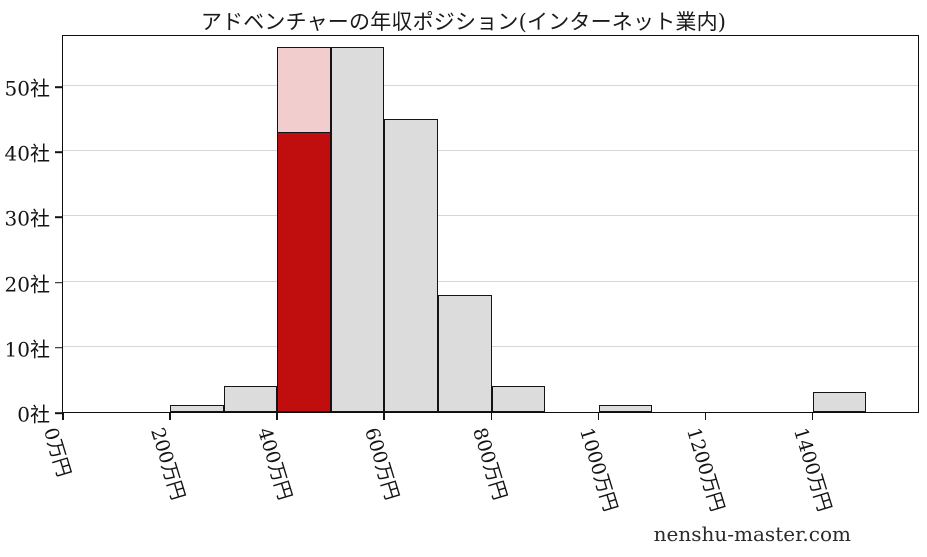 This screenshot has width=927, height=557. I want to click on y-tick-label-20: 20社, so click(27, 284).